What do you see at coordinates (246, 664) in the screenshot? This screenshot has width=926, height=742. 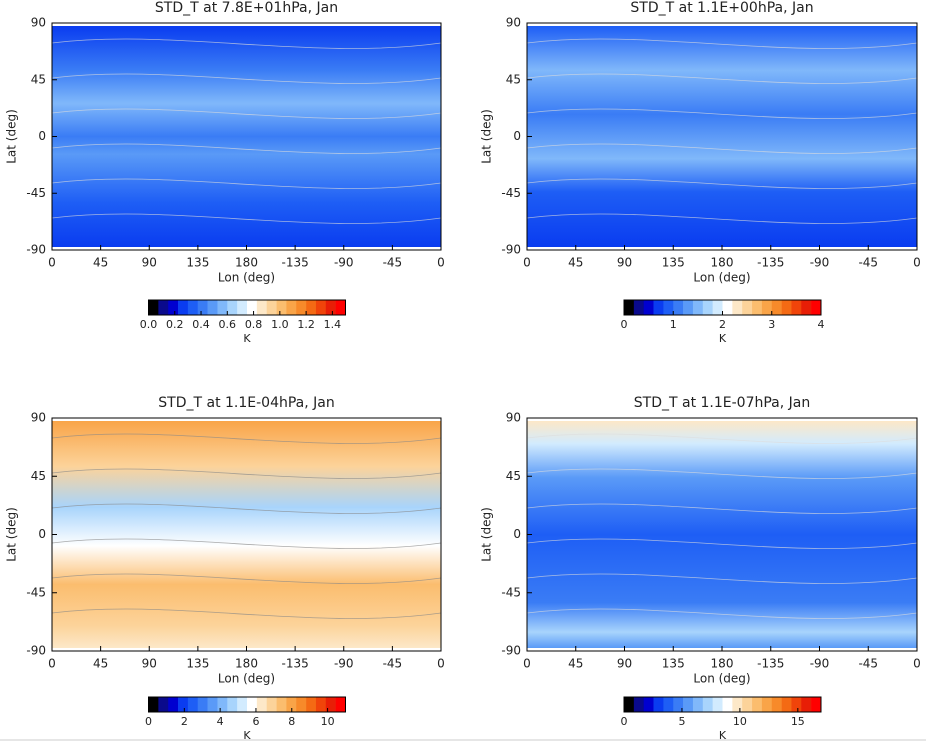 I see `x-tick-label: 180` at bounding box center [246, 664].